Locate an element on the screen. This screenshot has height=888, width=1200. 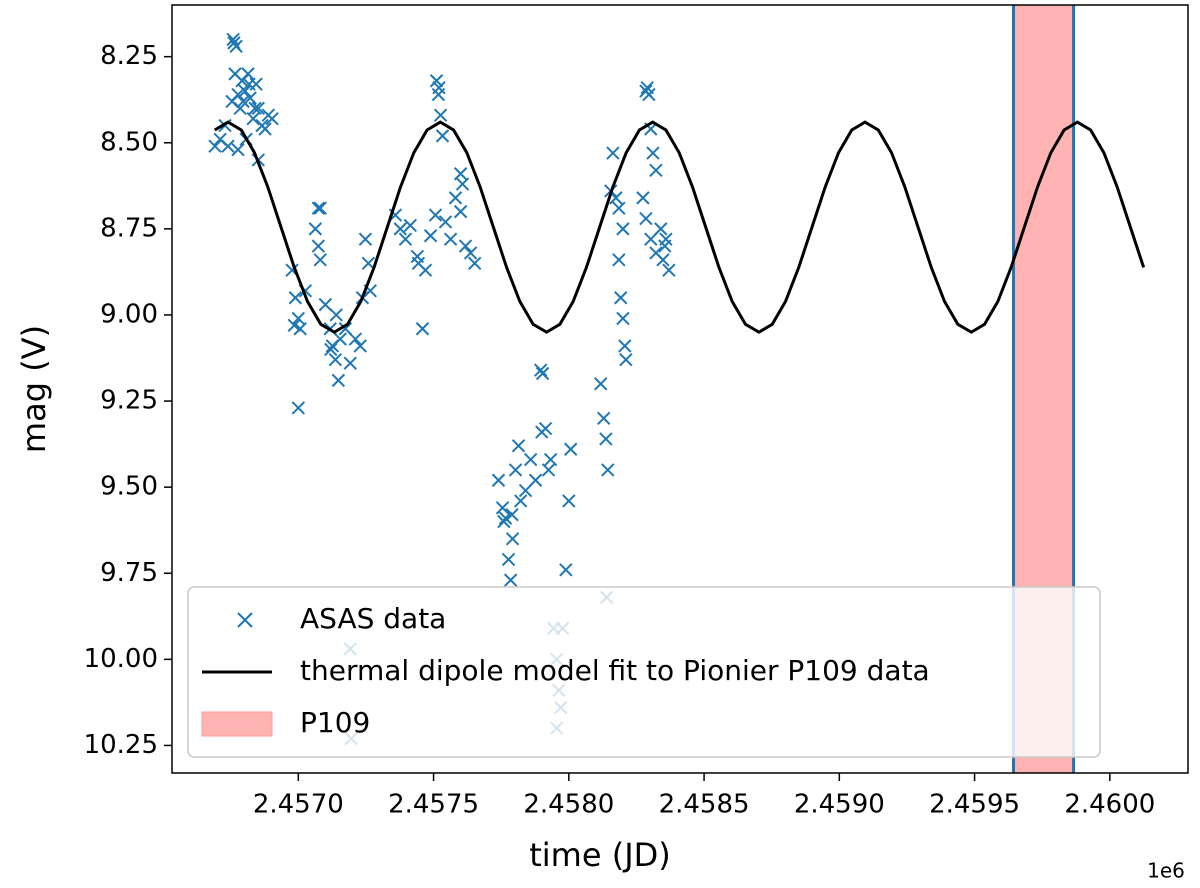
legend-patch is located at coordinates (237, 724).